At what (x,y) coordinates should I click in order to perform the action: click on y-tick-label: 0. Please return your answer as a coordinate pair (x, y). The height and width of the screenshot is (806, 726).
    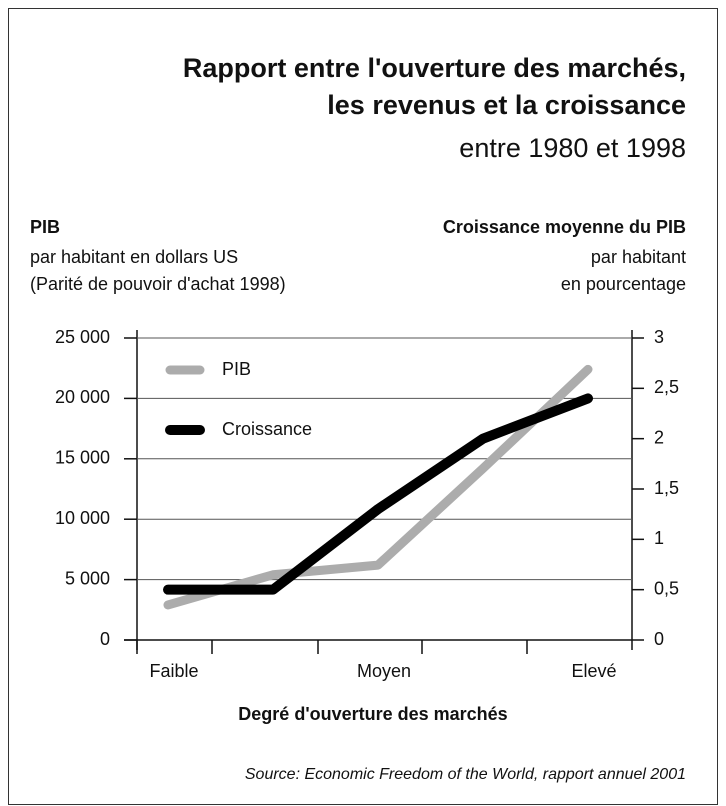
    Looking at the image, I should click on (105, 639).